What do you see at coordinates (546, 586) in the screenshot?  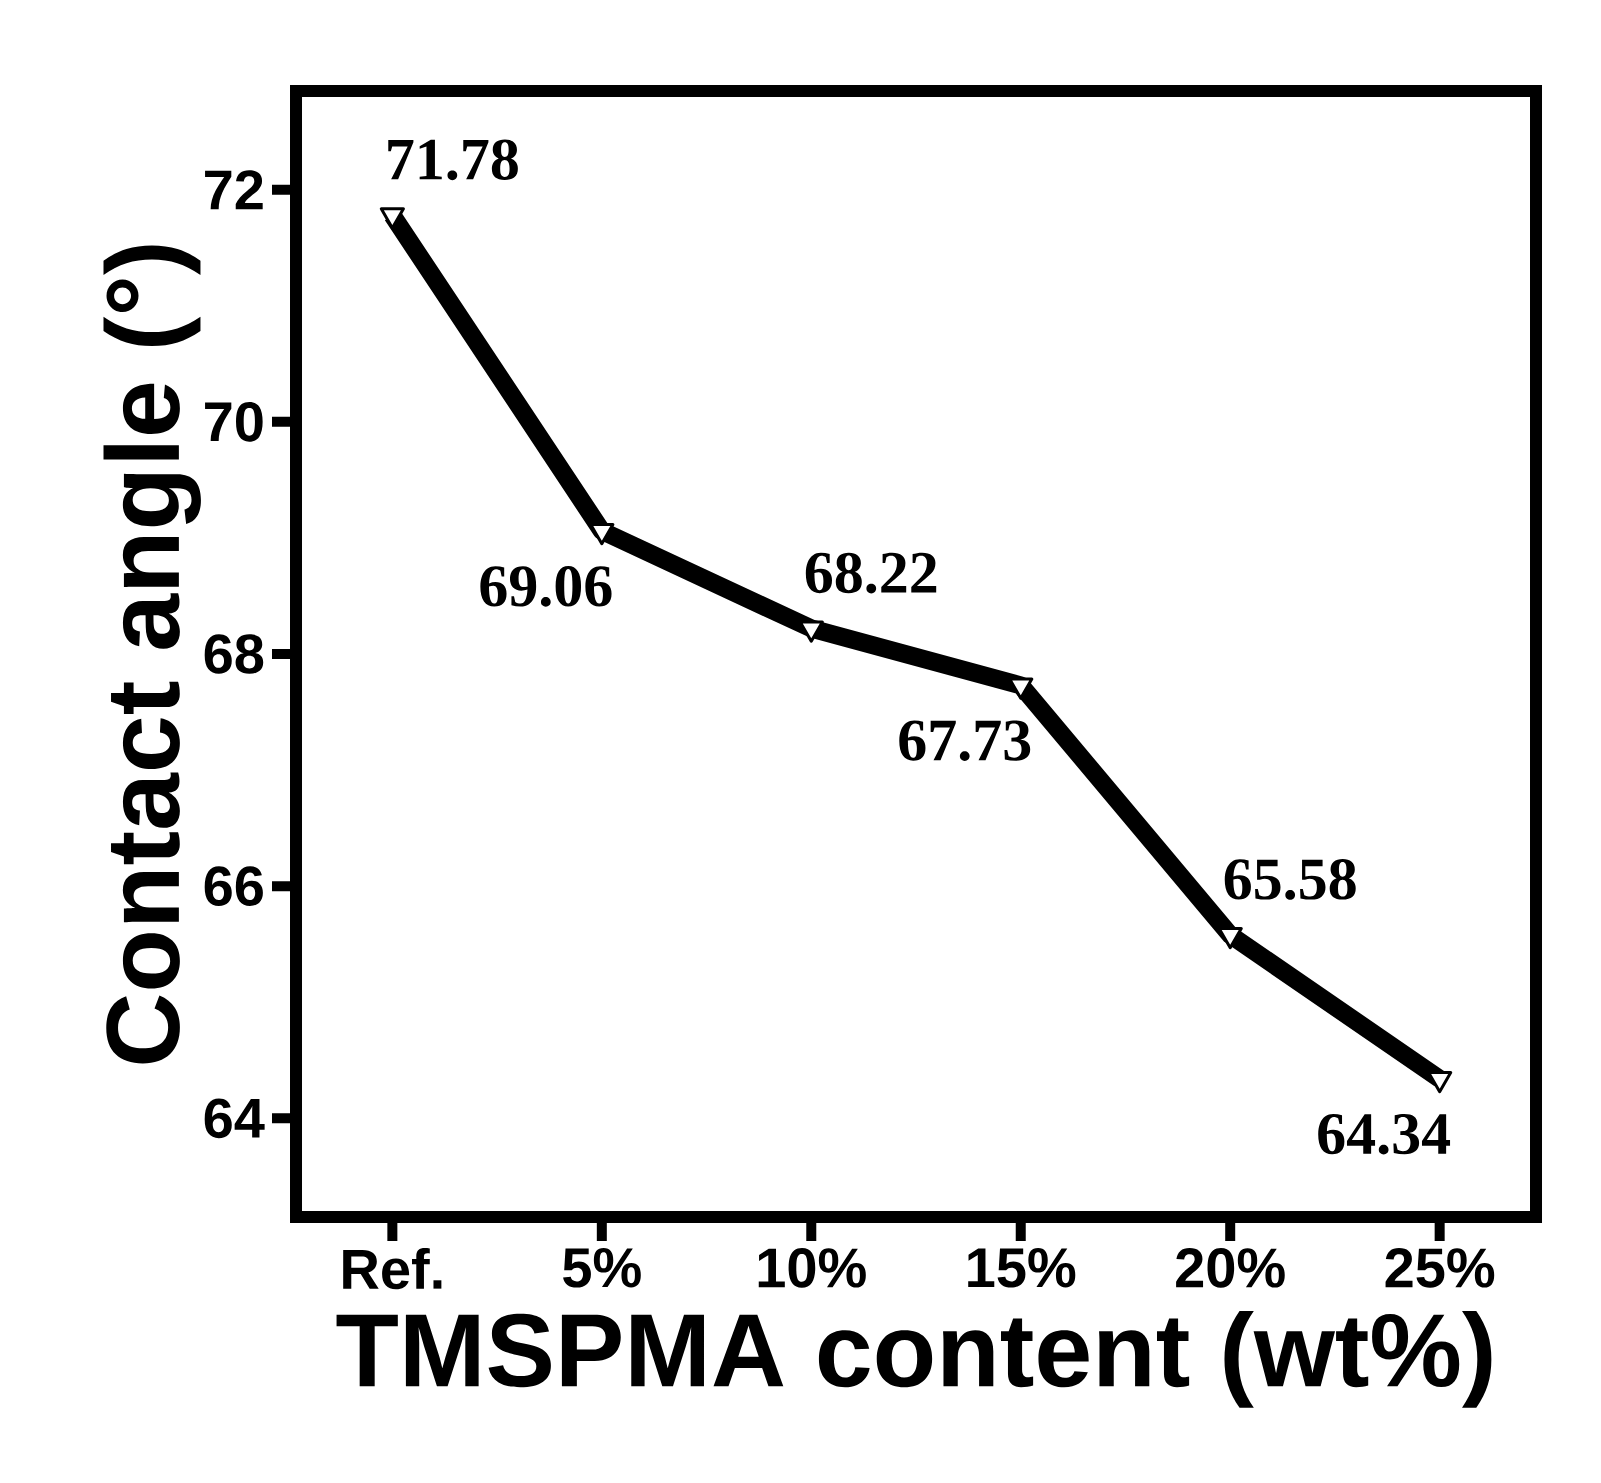 I see `data-label: 69.06` at bounding box center [546, 586].